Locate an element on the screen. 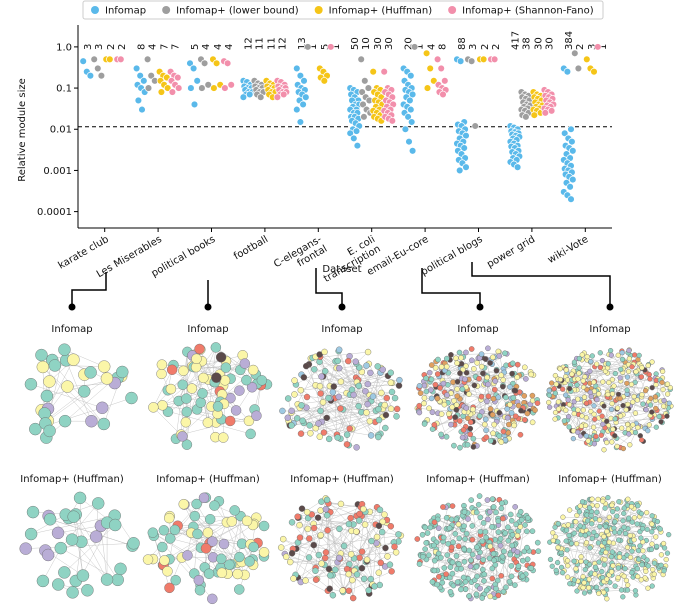  module-count: 88 is located at coordinates (462, 43).